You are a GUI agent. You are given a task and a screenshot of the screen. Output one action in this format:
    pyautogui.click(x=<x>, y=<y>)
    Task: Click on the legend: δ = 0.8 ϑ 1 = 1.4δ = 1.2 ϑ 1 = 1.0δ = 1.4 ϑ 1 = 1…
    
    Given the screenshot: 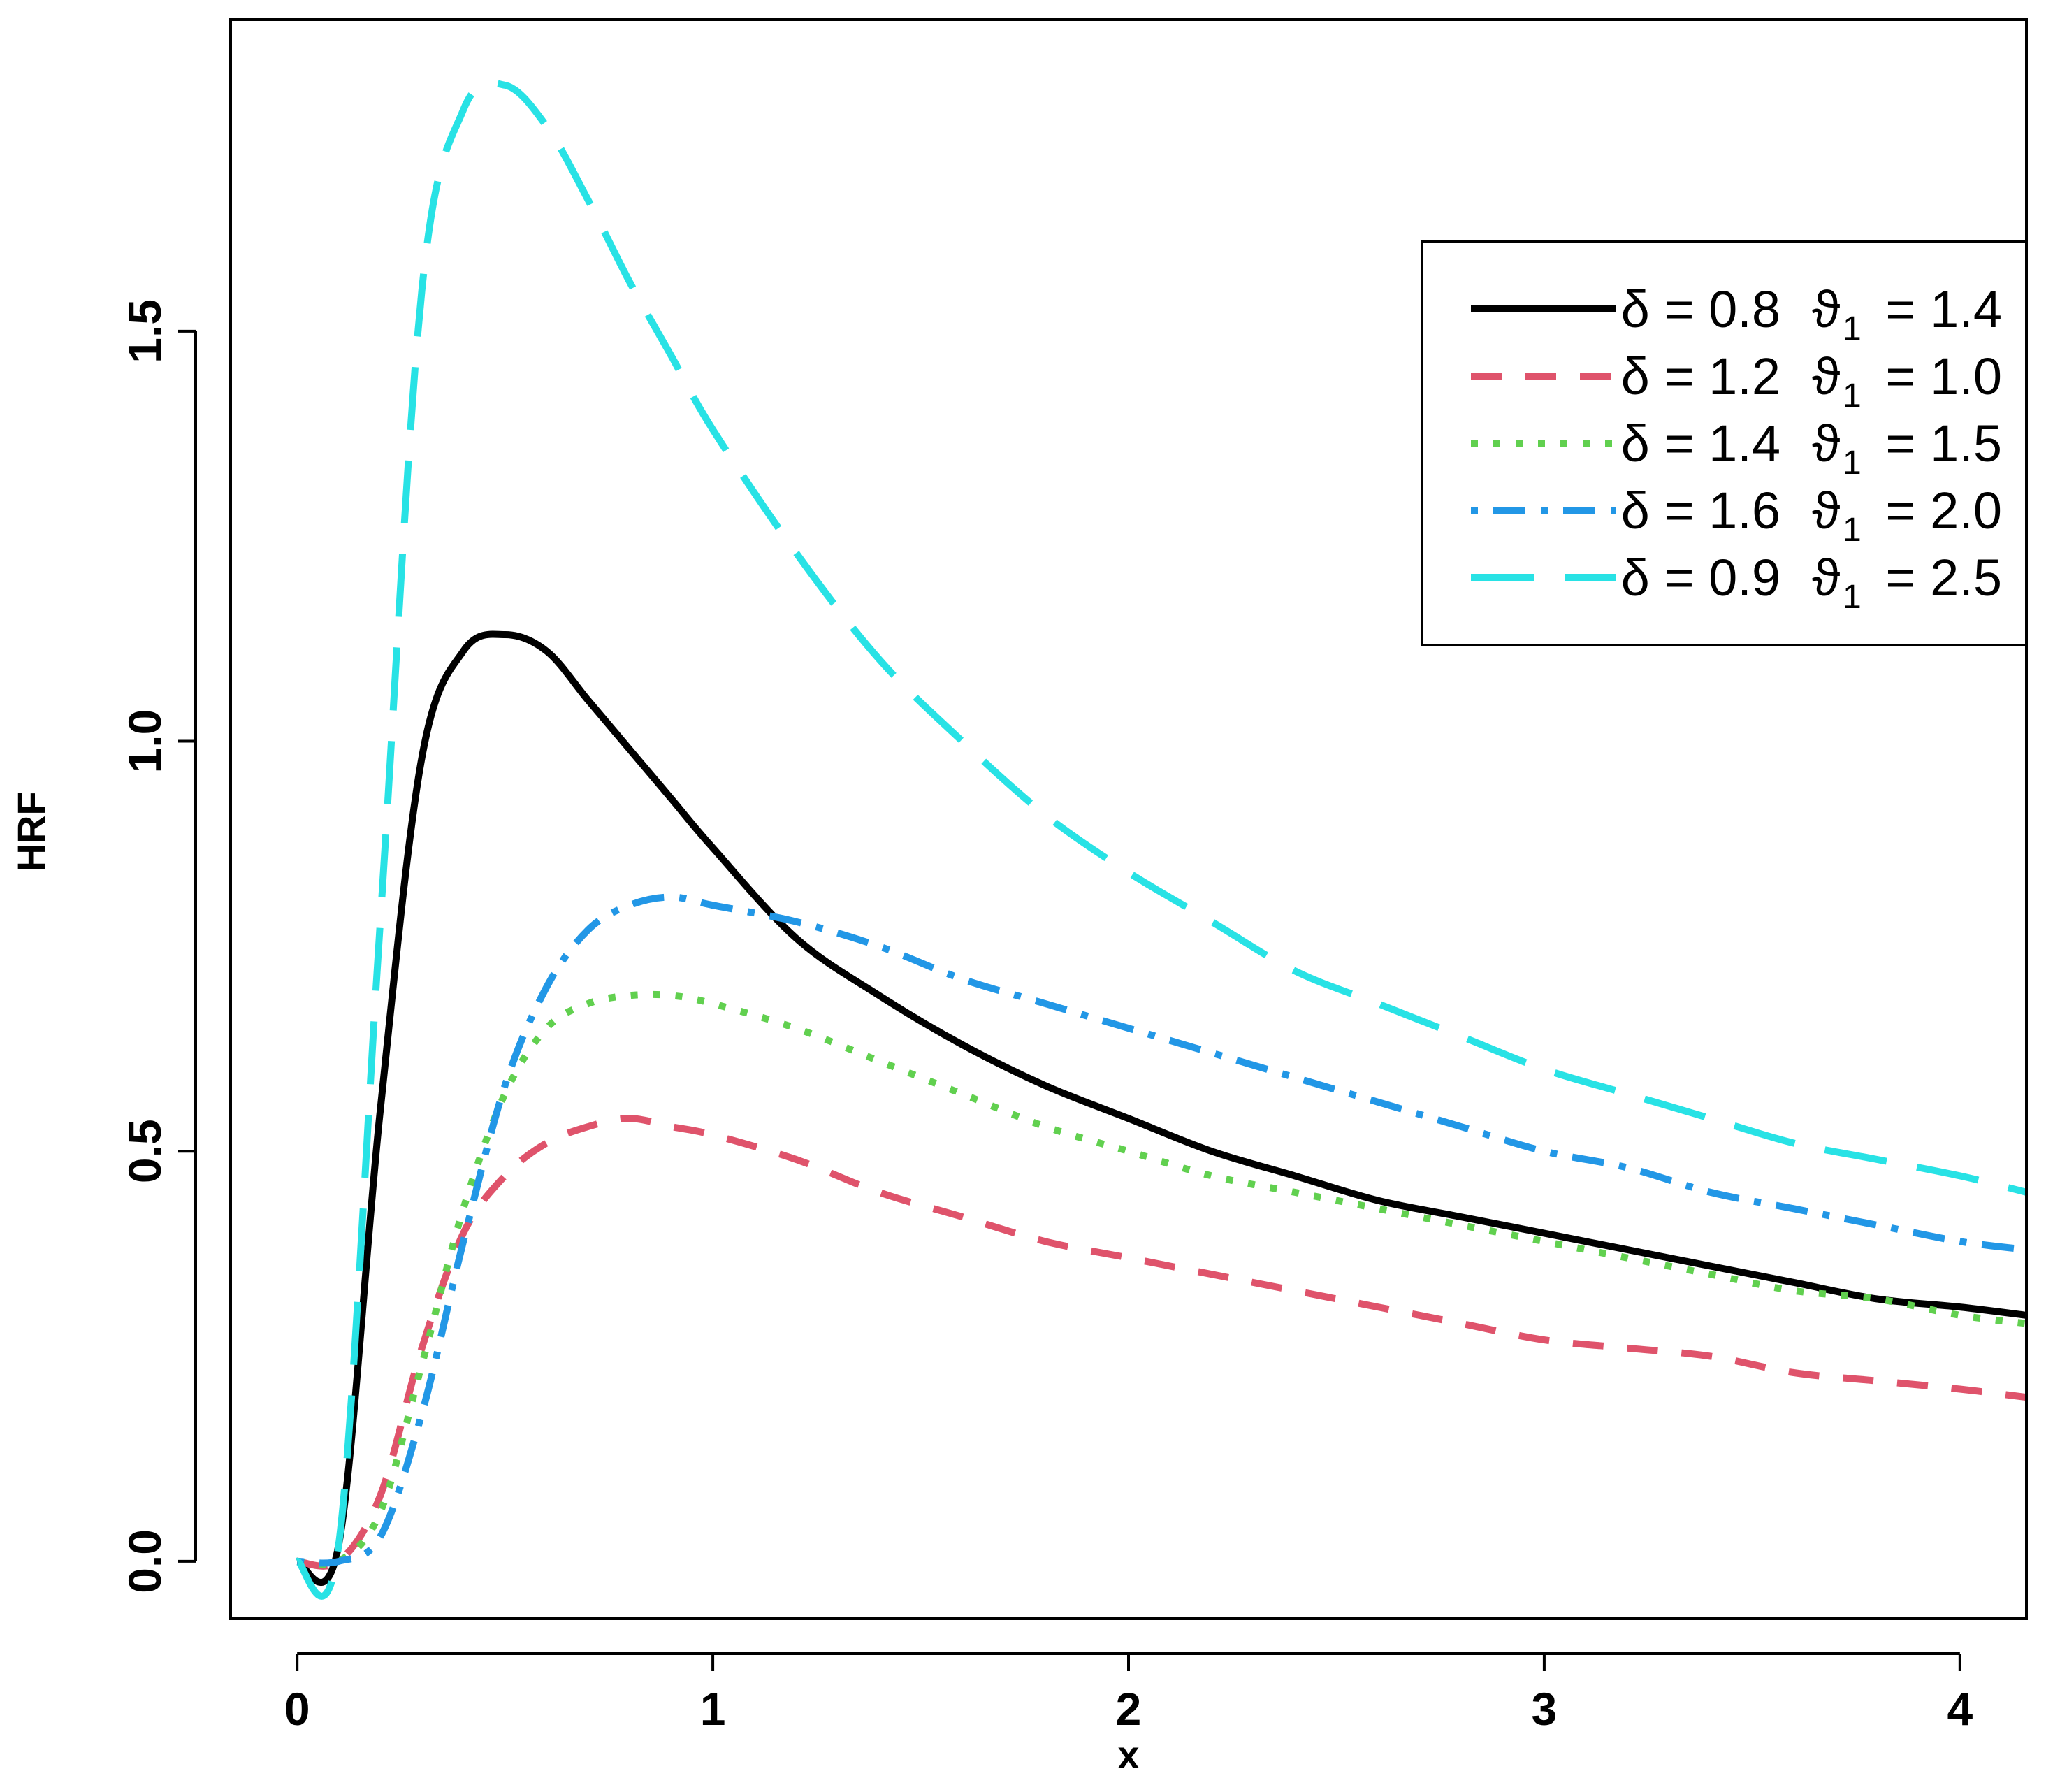 What is the action you would take?
    pyautogui.click(x=1724, y=443)
    